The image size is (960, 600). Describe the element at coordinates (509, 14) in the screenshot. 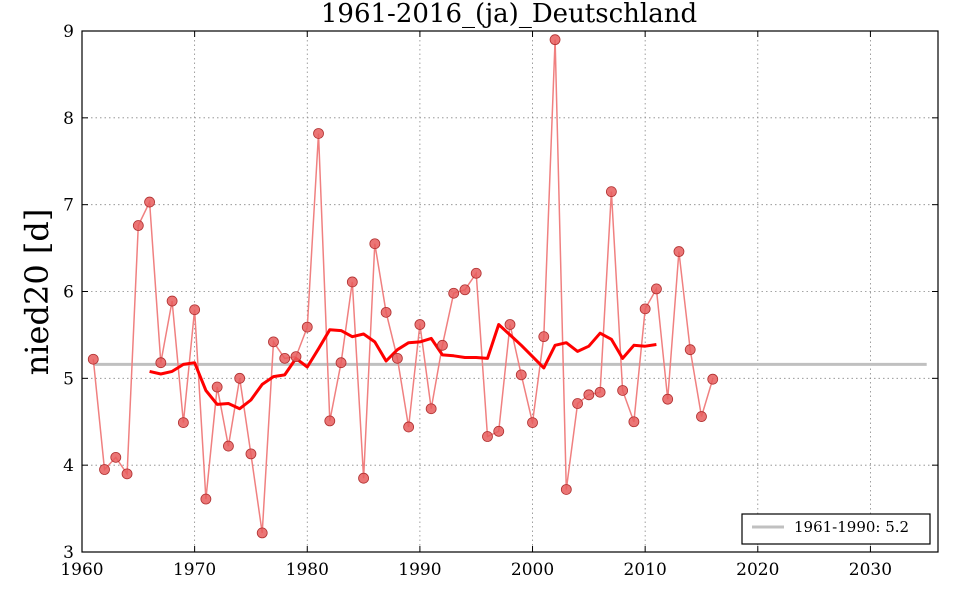

I see `chart-title: 1961-2016_(ja)_Deutschland` at that location.